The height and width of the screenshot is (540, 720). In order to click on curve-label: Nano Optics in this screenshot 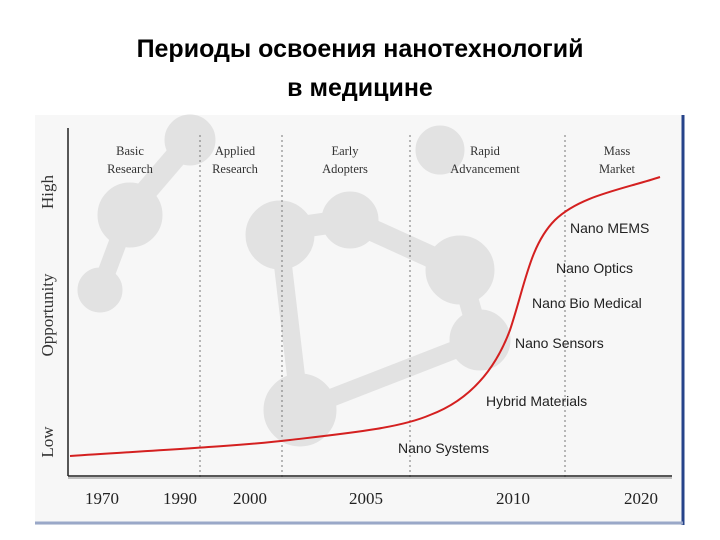, I will do `click(594, 268)`.